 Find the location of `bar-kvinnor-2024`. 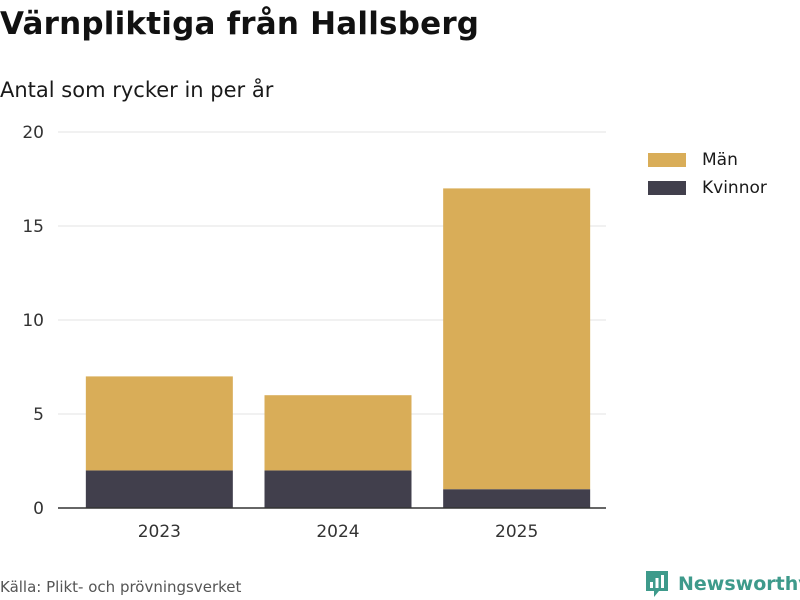

bar-kvinnor-2024 is located at coordinates (338, 489).